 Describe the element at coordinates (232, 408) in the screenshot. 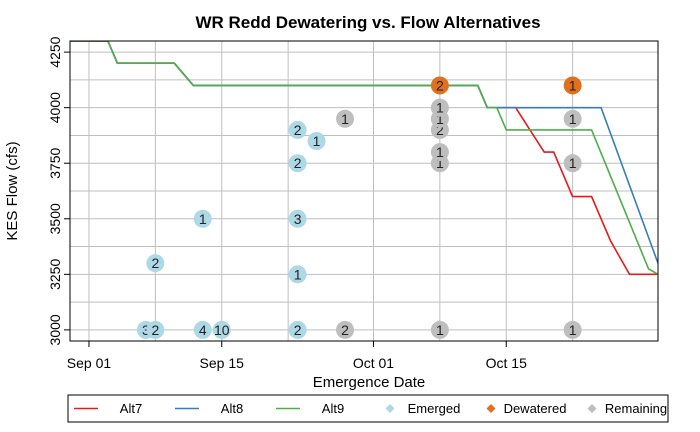

I see `legend-label-alt8: Alt8` at that location.